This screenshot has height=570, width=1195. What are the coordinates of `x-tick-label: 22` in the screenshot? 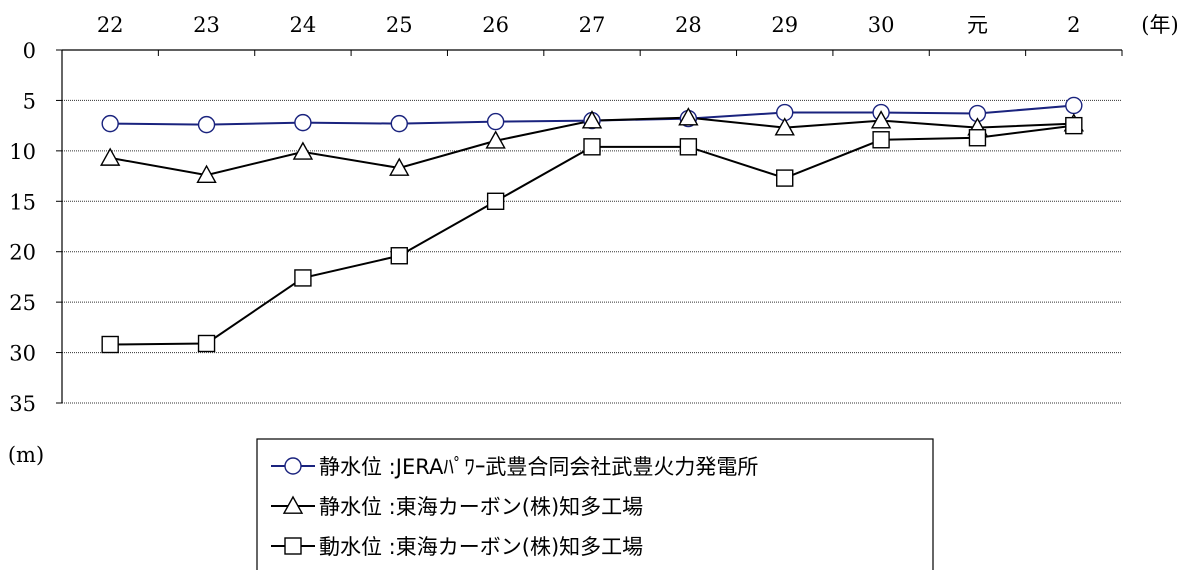 It's located at (110, 25).